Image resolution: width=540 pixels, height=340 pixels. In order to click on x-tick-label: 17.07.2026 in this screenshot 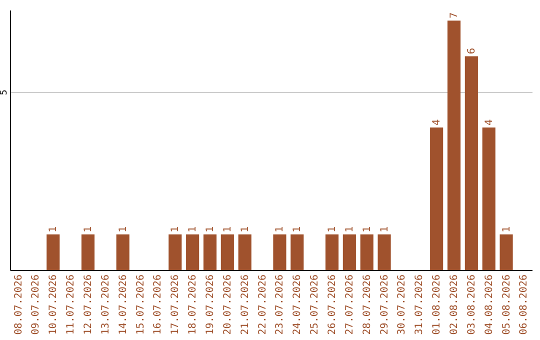, I will do `click(176, 304)`.